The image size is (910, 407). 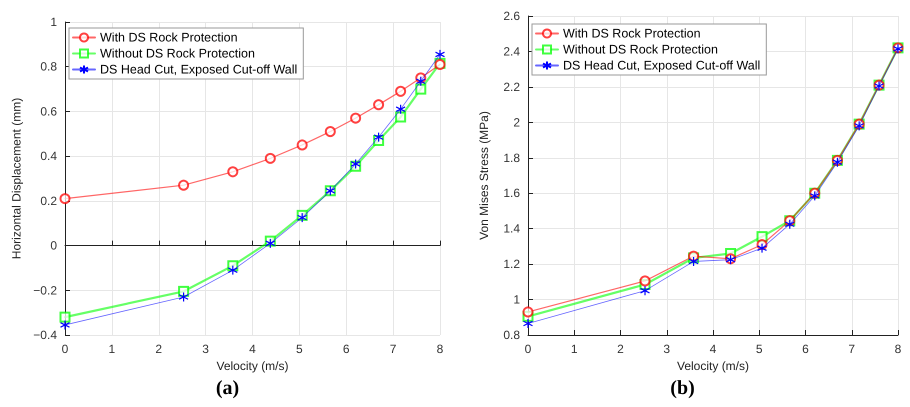 I want to click on y-tick-label: 2, so click(x=516, y=122).